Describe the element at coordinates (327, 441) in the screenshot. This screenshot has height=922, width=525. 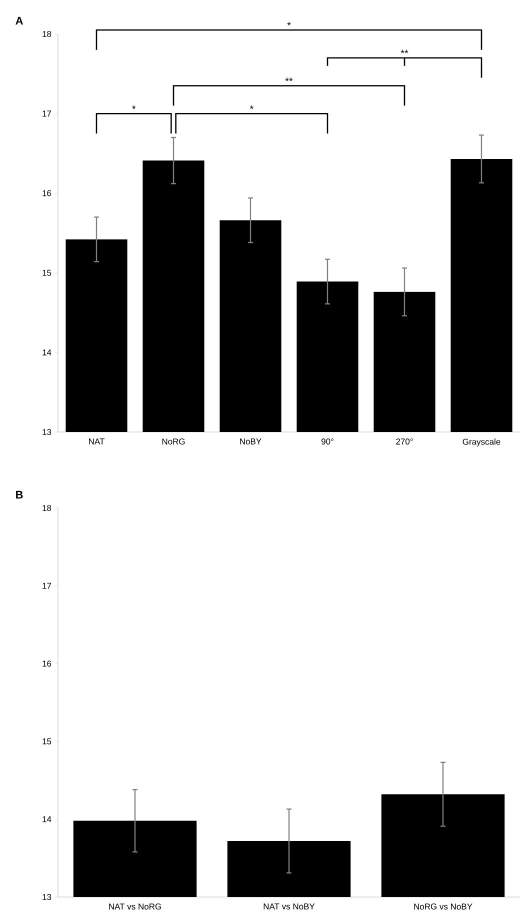
I see `x-tick-label: 90°` at that location.